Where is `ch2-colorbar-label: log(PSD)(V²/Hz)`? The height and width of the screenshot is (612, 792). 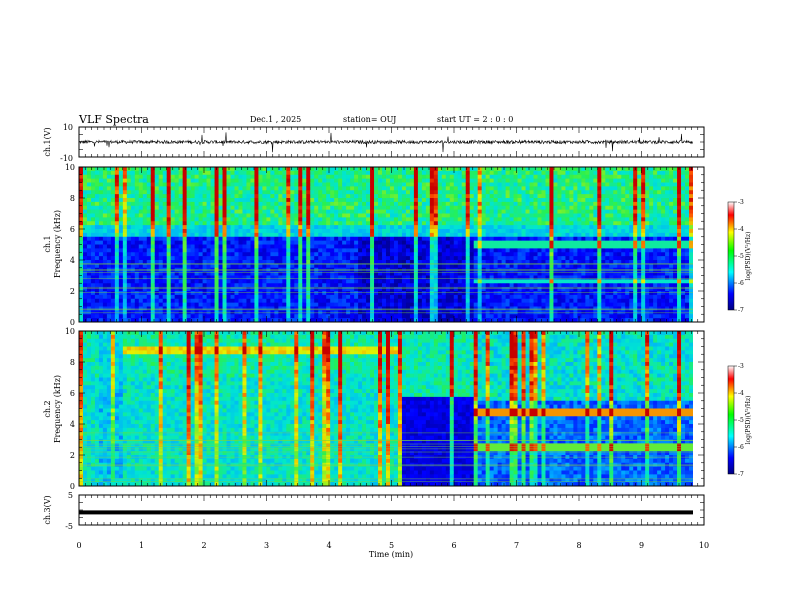
ch2-colorbar-label: log(PSD)(V²/Hz) is located at coordinates (748, 420).